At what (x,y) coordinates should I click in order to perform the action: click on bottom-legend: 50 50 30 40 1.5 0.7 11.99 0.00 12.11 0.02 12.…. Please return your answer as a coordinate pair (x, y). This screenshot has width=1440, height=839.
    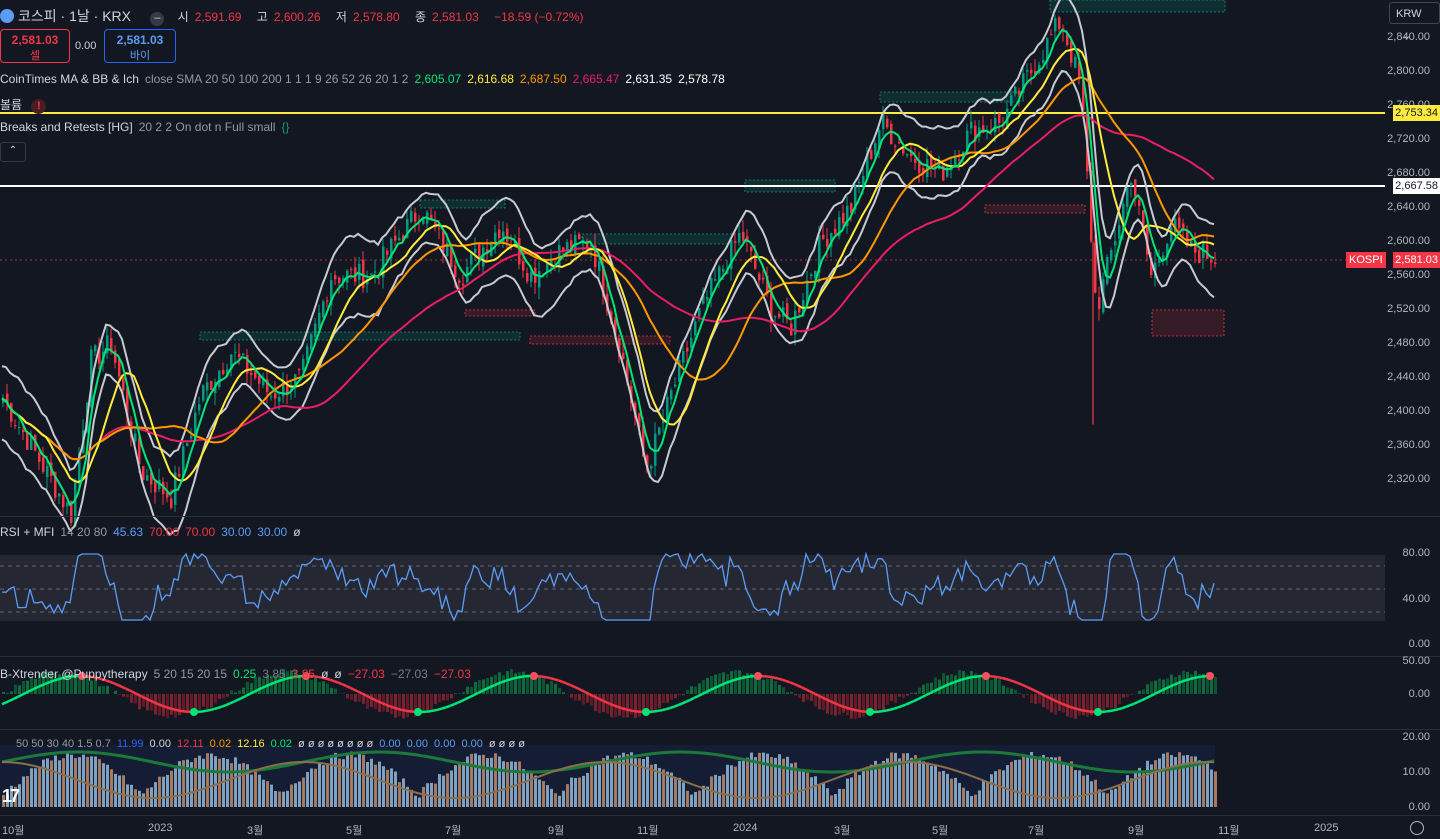
    Looking at the image, I should click on (268, 744).